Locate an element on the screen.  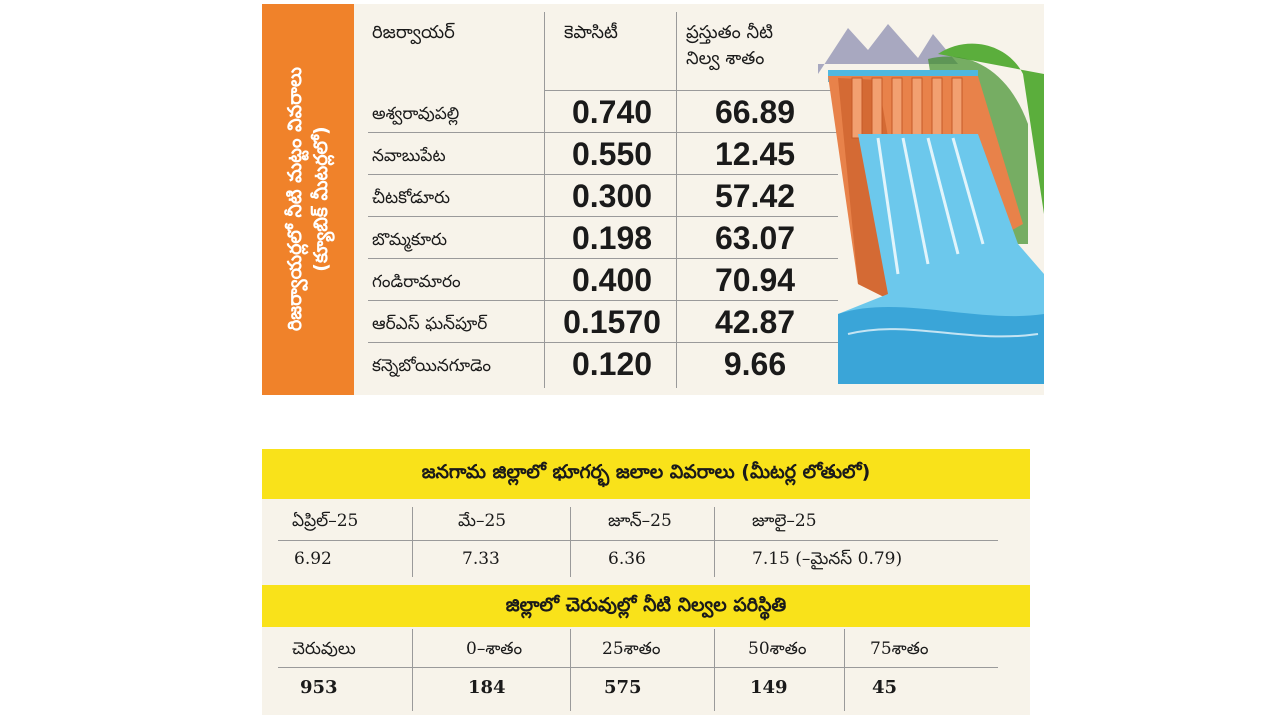
table-row: కన్నెబోయినగూడెం 0.120 9.66 is located at coordinates (603, 365).